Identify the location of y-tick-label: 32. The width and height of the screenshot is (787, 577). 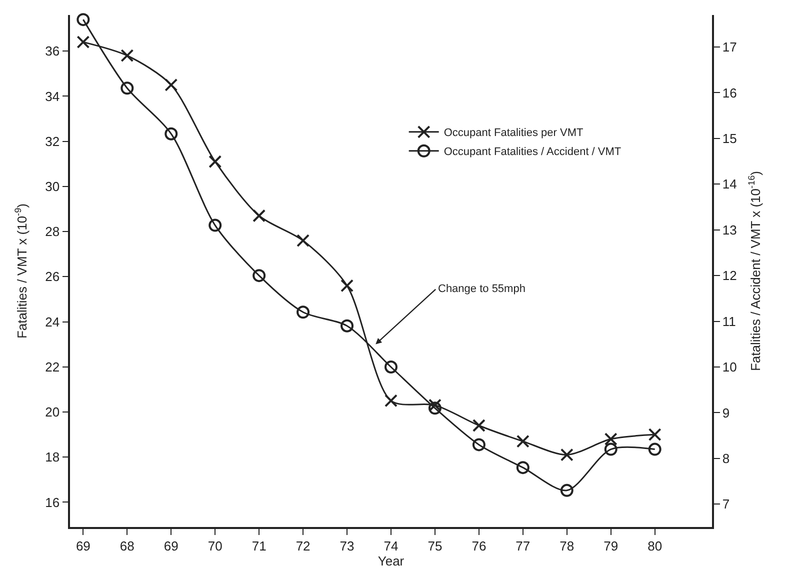
(52, 141).